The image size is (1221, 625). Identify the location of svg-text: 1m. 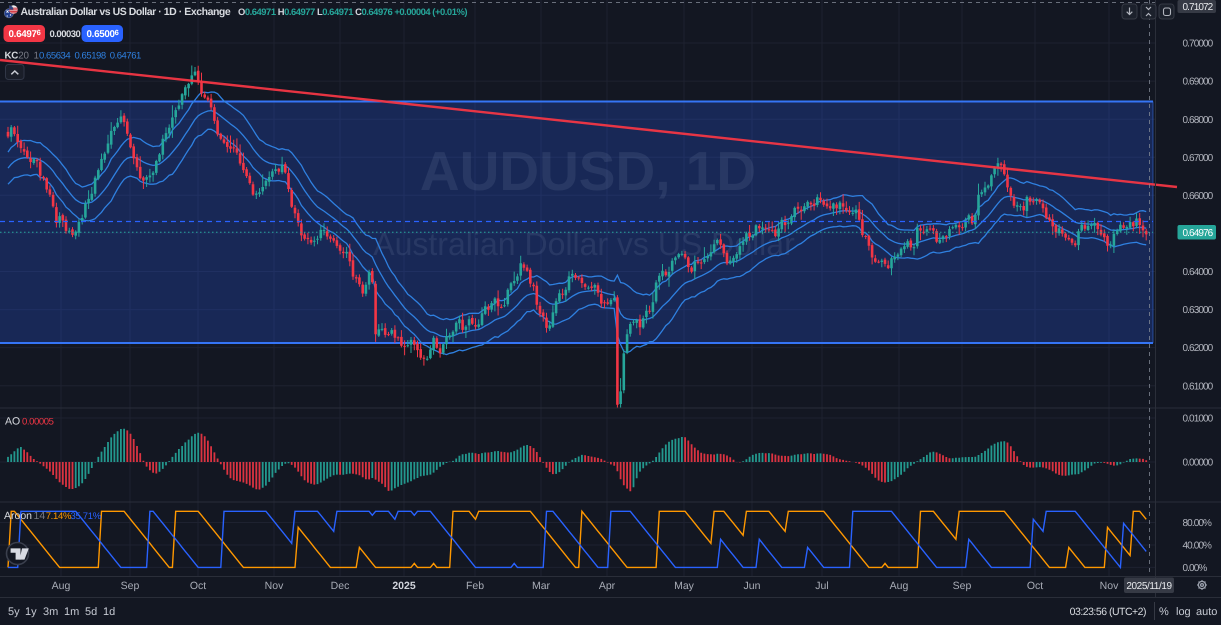
(71, 612).